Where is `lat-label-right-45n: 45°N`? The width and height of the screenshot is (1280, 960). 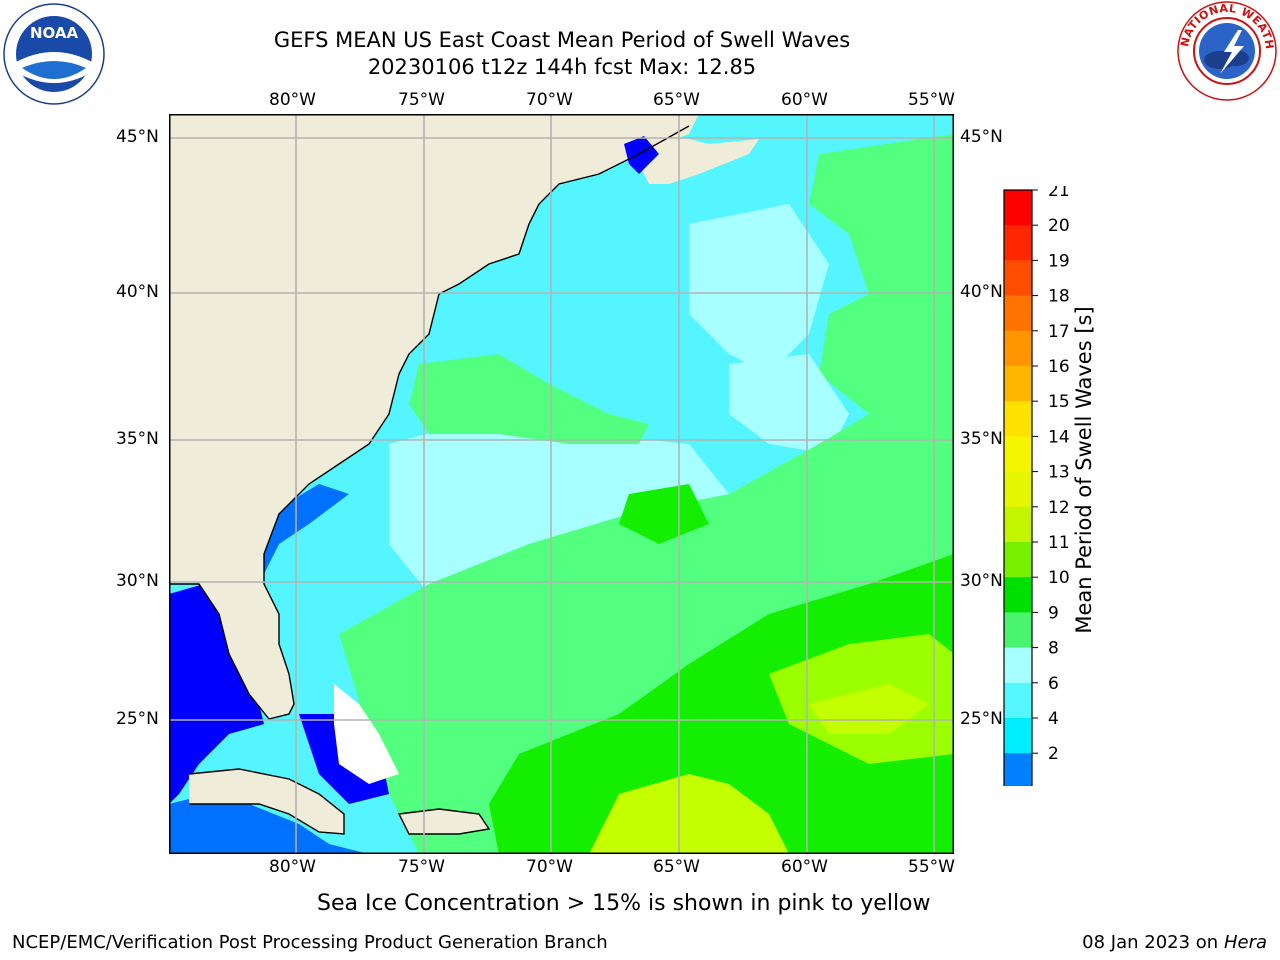
lat-label-right-45n: 45°N is located at coordinates (981, 137).